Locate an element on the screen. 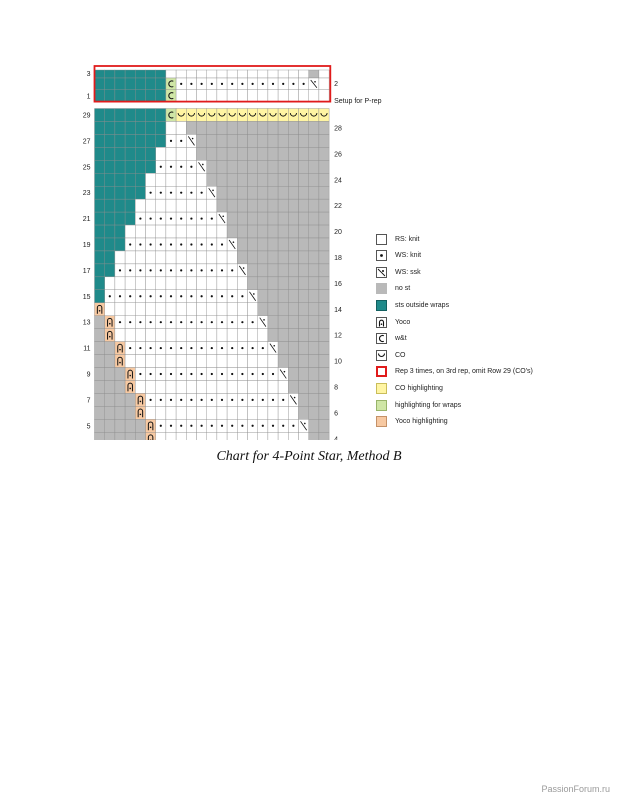 The height and width of the screenshot is (800, 618). legend-item-ws-ssk: WS: ssk is located at coordinates (398, 272).